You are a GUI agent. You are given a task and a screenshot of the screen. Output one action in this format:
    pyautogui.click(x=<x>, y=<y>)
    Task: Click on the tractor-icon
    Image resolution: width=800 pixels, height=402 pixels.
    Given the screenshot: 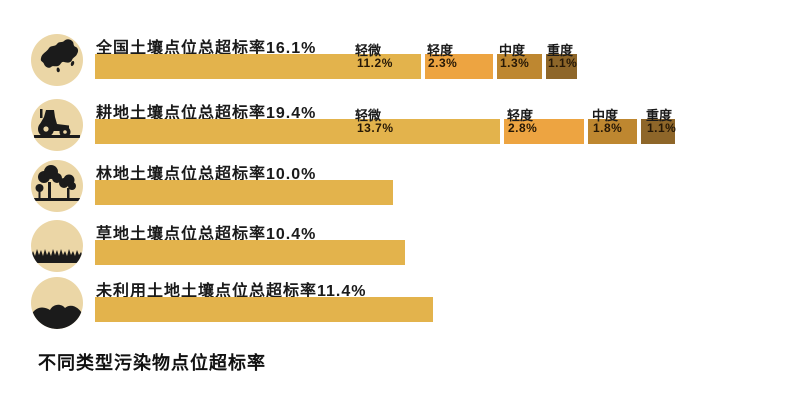 What is the action you would take?
    pyautogui.click(x=57, y=125)
    